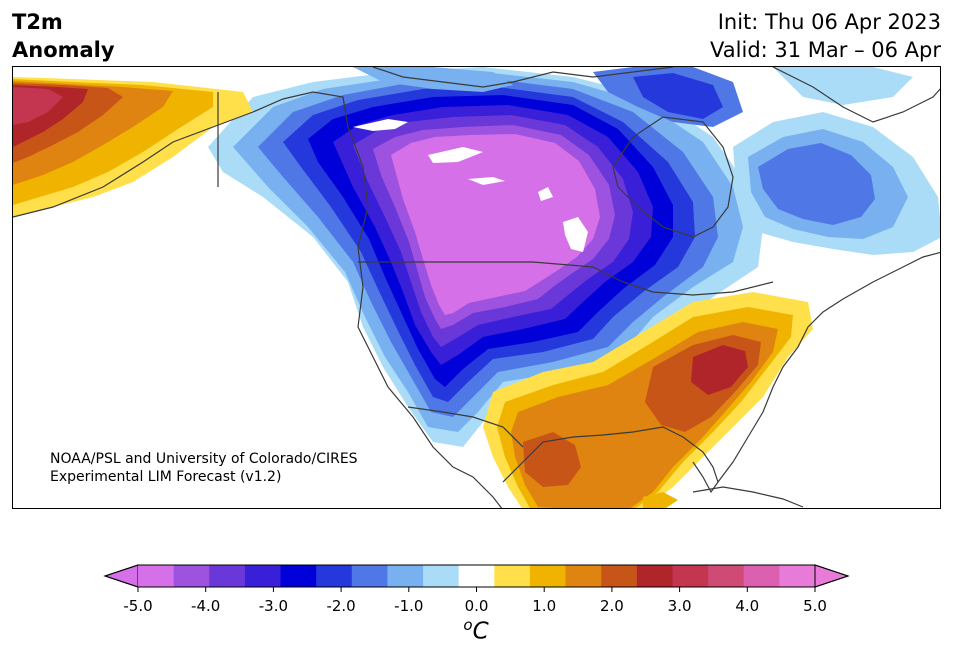 The image size is (953, 656). Describe the element at coordinates (409, 606) in the screenshot. I see `colorbar-tick-label: -1.0` at that location.